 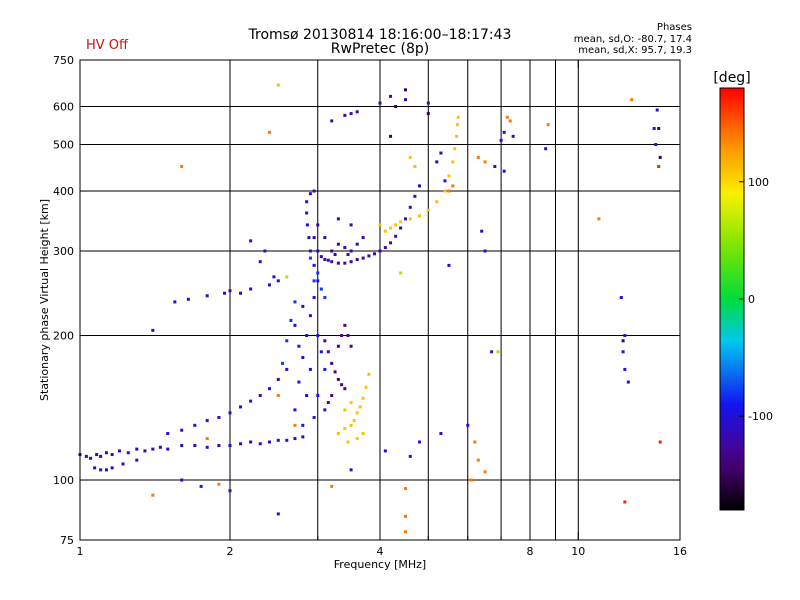 I want to click on colorbar-label: [deg], so click(x=731, y=78).